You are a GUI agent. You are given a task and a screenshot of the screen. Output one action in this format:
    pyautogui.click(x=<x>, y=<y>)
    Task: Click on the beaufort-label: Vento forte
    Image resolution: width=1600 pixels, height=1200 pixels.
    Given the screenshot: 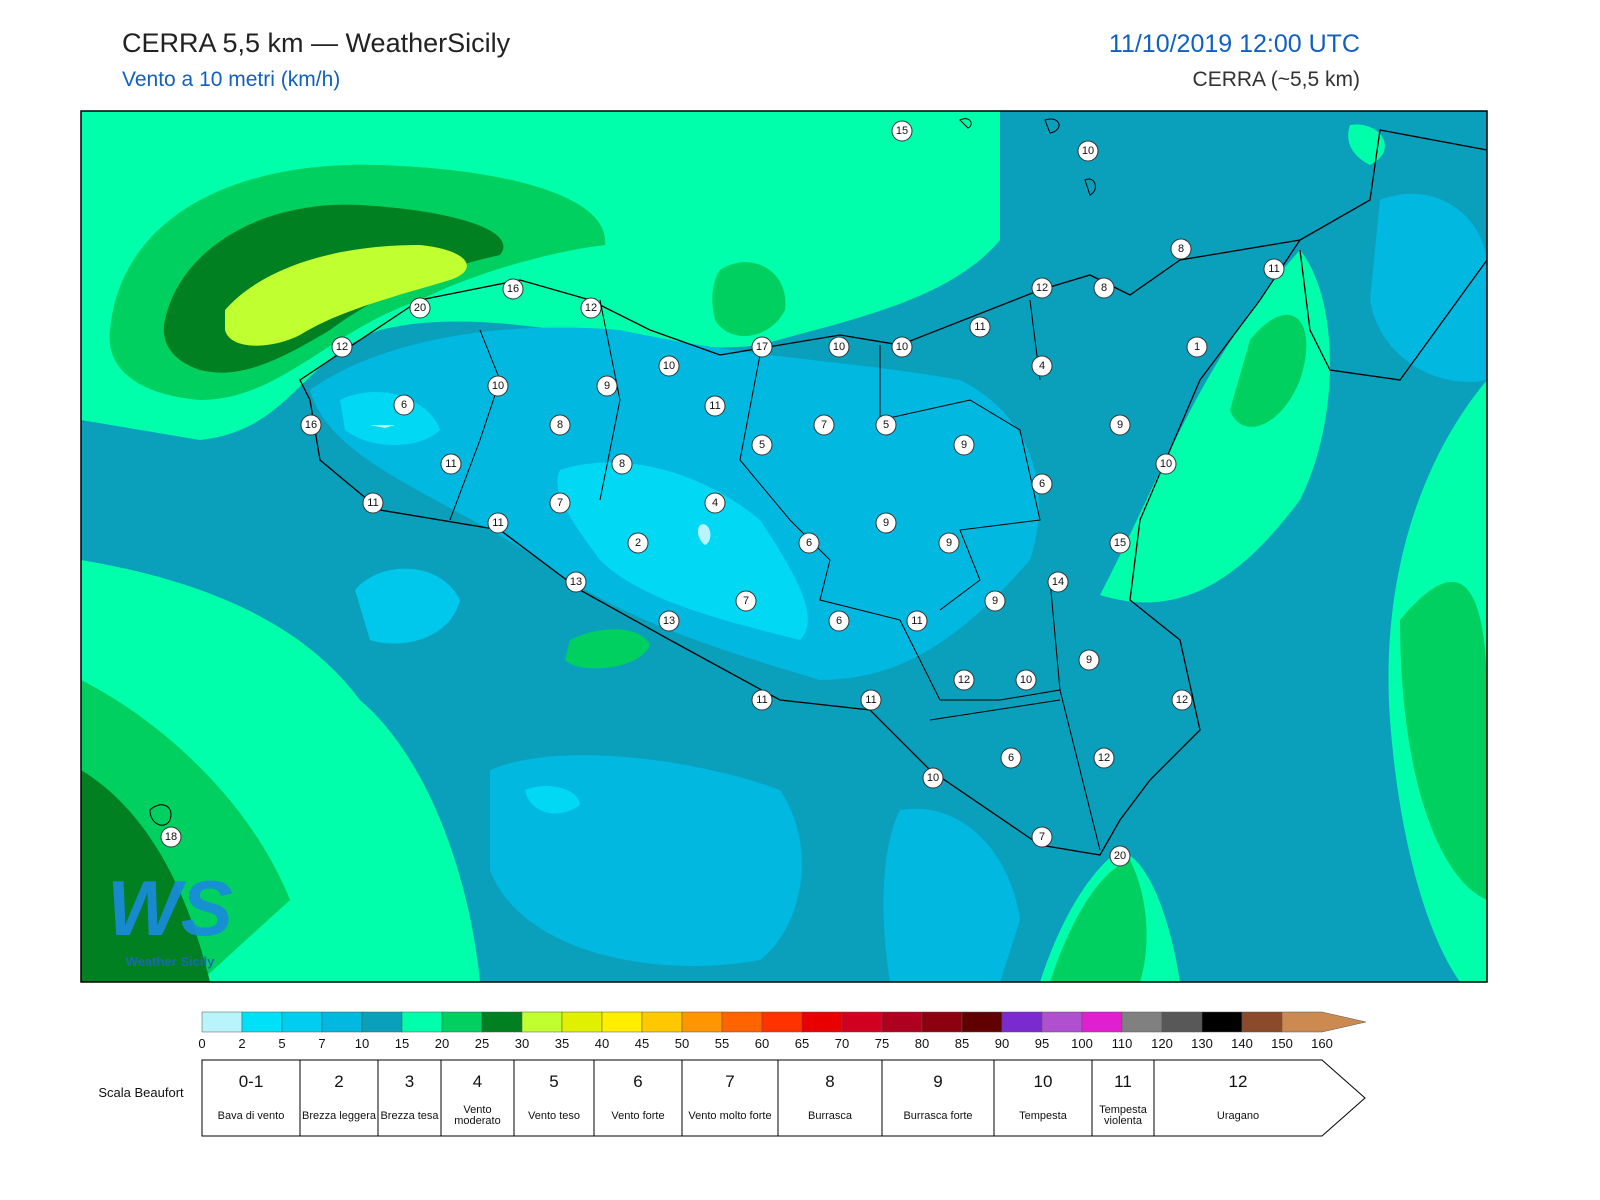 What is the action you would take?
    pyautogui.click(x=638, y=1115)
    